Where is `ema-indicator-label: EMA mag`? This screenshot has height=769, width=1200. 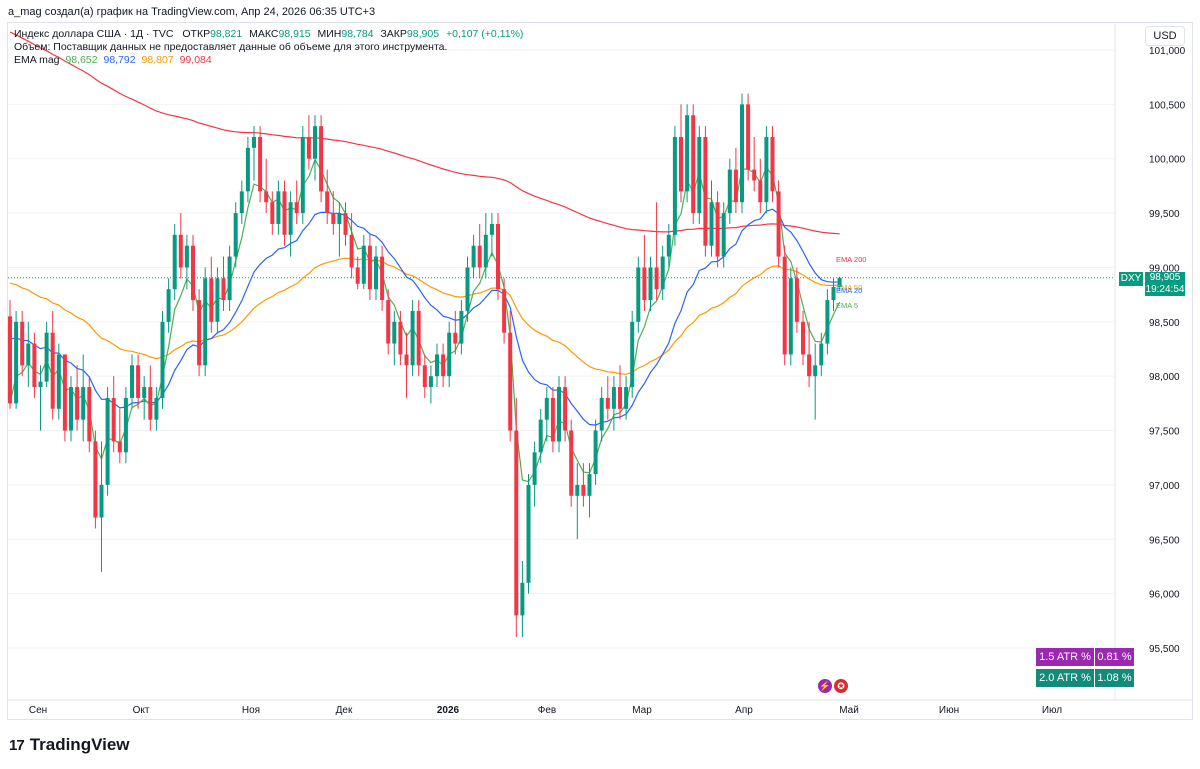 ema-indicator-label: EMA mag is located at coordinates (37, 60).